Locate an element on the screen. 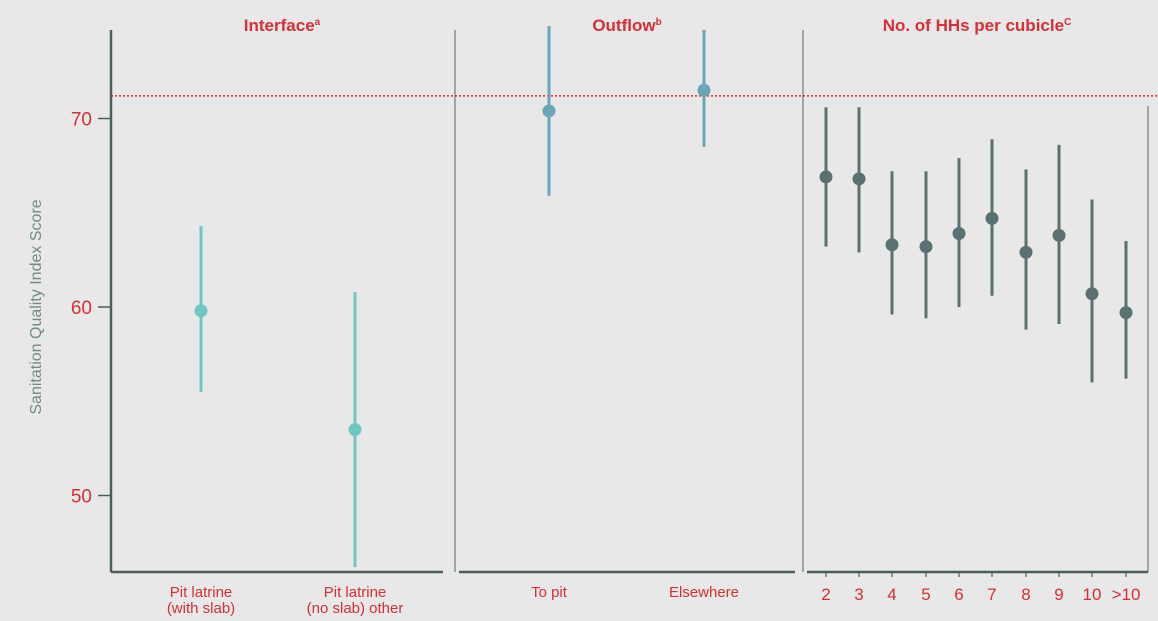 Image resolution: width=1158 pixels, height=621 pixels. panel-title: Interfacea is located at coordinates (282, 25).